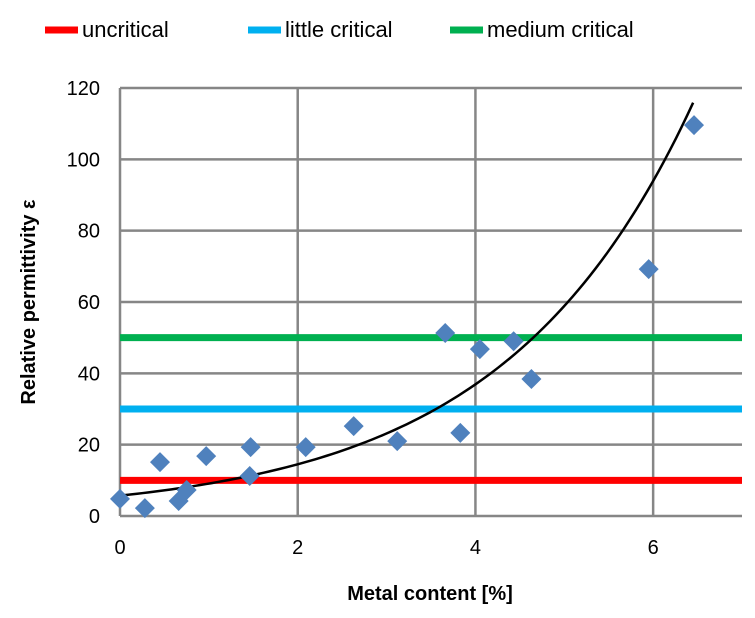 This screenshot has height=618, width=755. Describe the element at coordinates (125, 29) in the screenshot. I see `legend-label: uncritical` at that location.